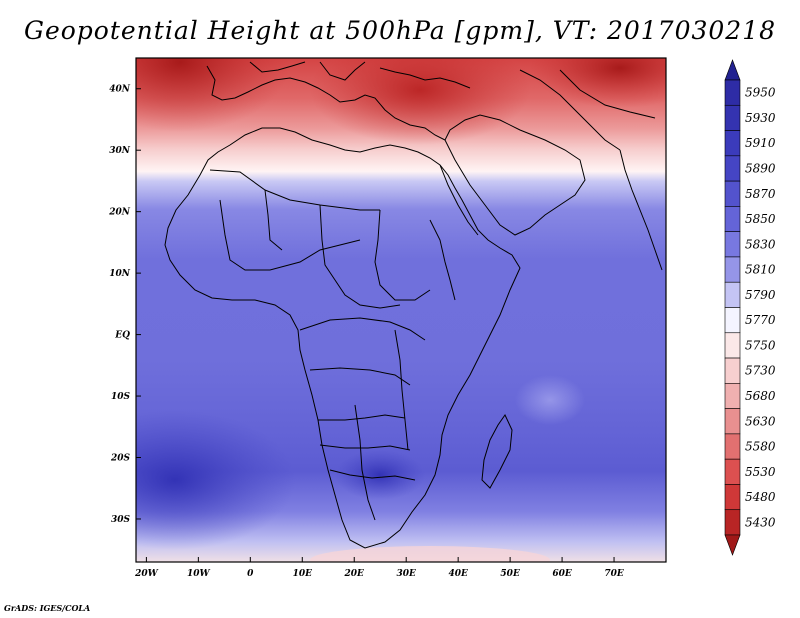  What do you see at coordinates (124, 305) in the screenshot?
I see `lat-axis: 40N 30N 20N 10N EQ 10S 20S 30S` at bounding box center [124, 305].